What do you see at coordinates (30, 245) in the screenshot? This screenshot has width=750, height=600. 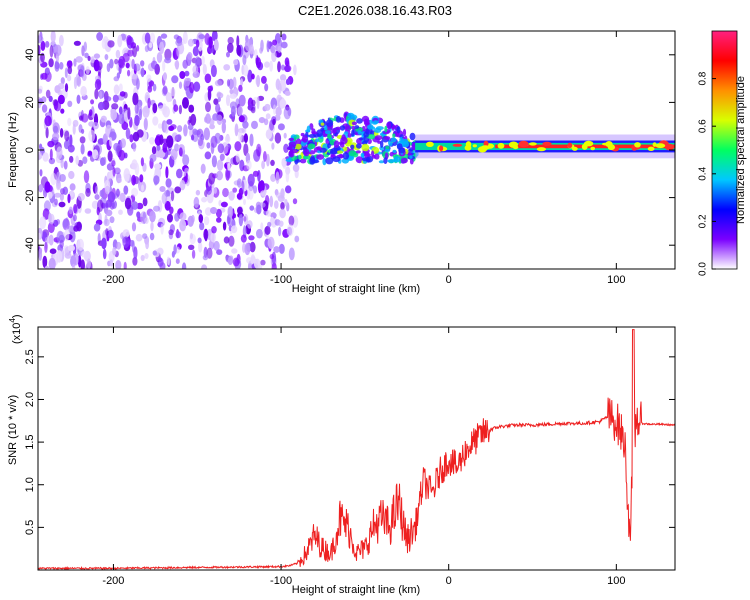 I see `spectrogram-y-tick-label: -40` at bounding box center [30, 245].